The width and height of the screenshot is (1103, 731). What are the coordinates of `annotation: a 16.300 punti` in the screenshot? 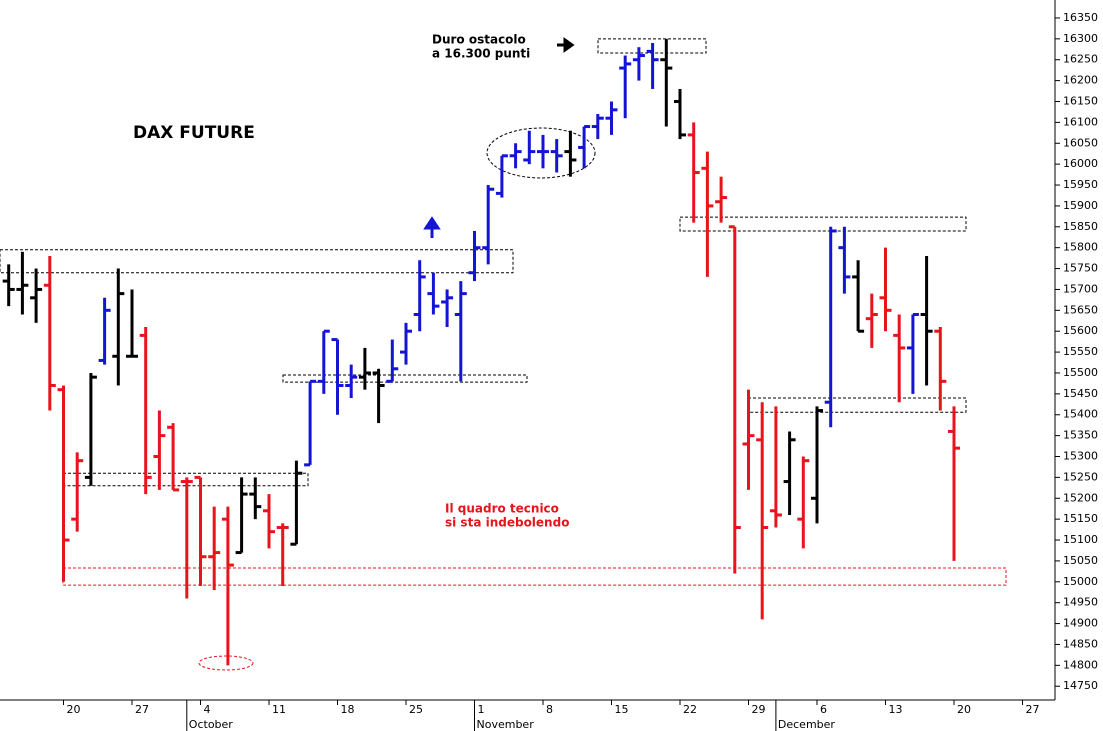 It's located at (481, 54).